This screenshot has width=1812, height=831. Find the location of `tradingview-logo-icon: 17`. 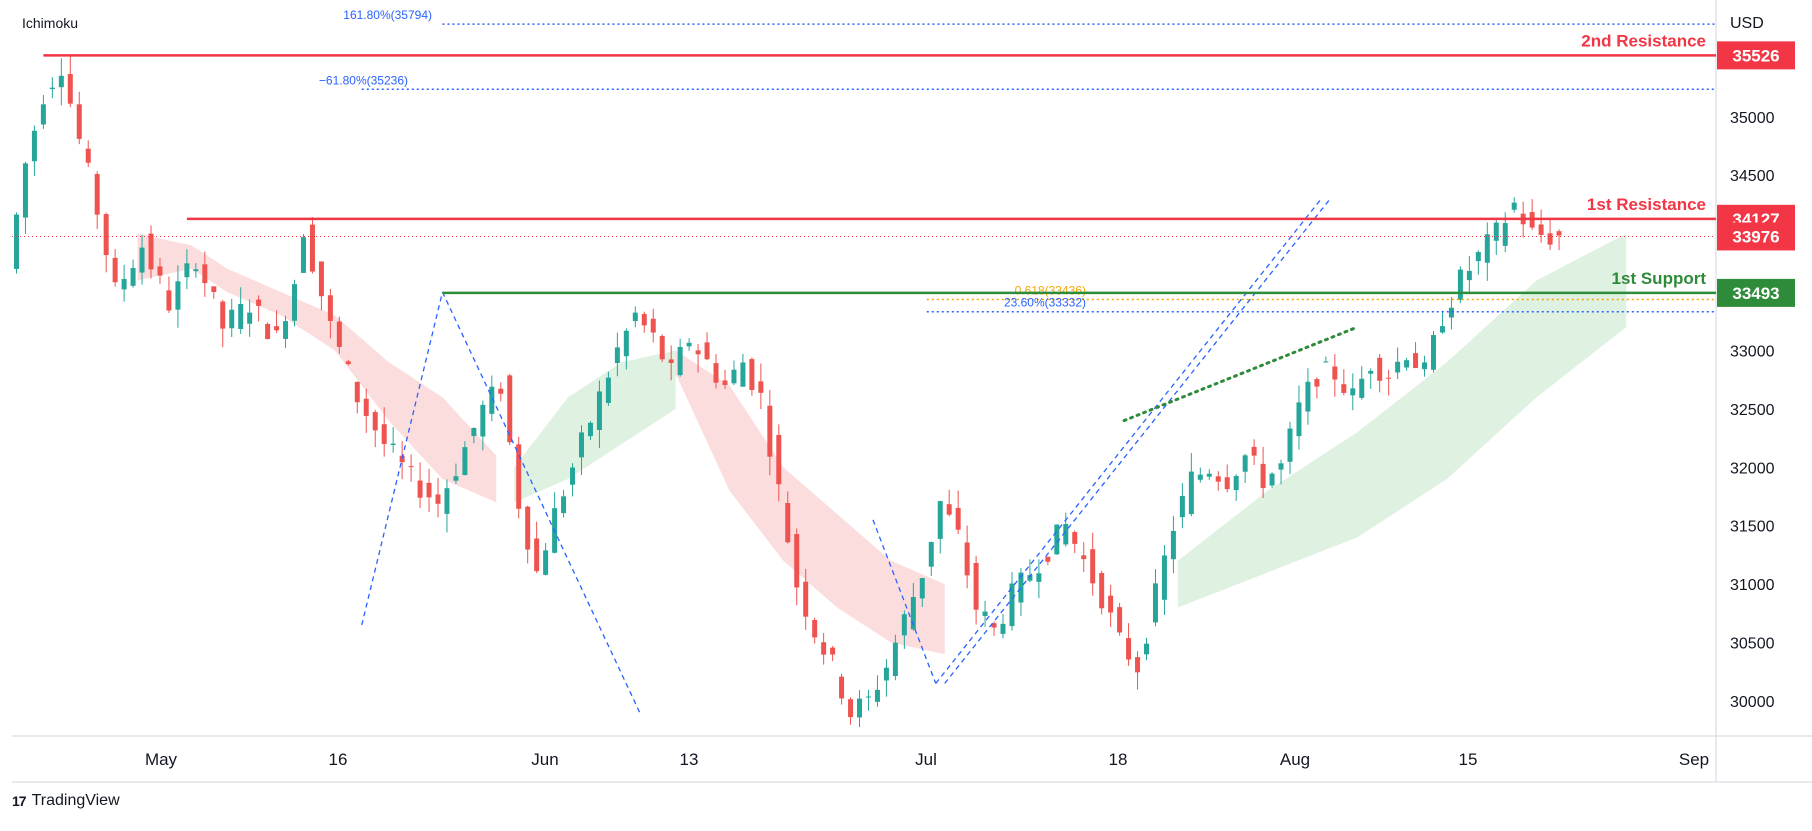

tradingview-logo-icon: 17 is located at coordinates (19, 801).